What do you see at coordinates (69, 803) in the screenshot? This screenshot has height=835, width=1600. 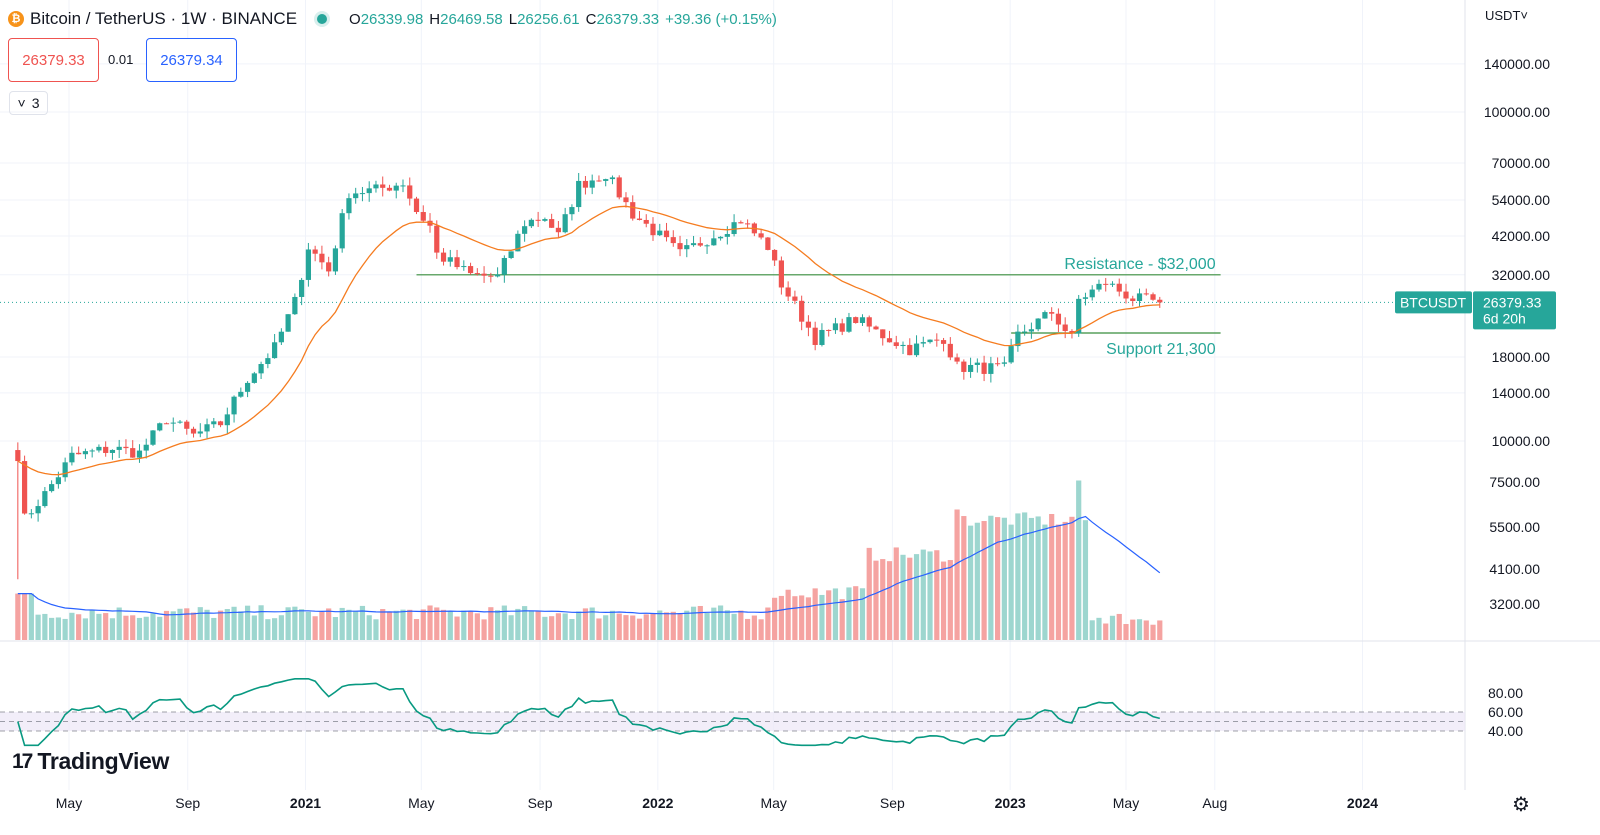 I see `time-axis-label: May` at bounding box center [69, 803].